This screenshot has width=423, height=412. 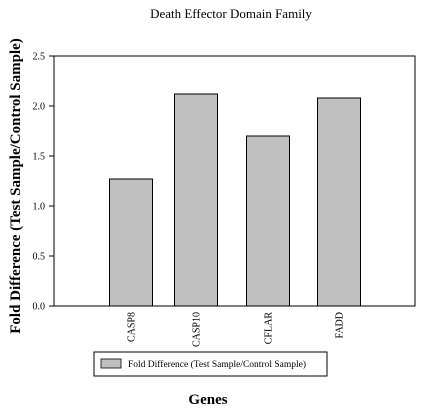 What do you see at coordinates (236, 329) in the screenshot?
I see `x-axis: CASP8 CASP10 CFLAR FADD` at bounding box center [236, 329].